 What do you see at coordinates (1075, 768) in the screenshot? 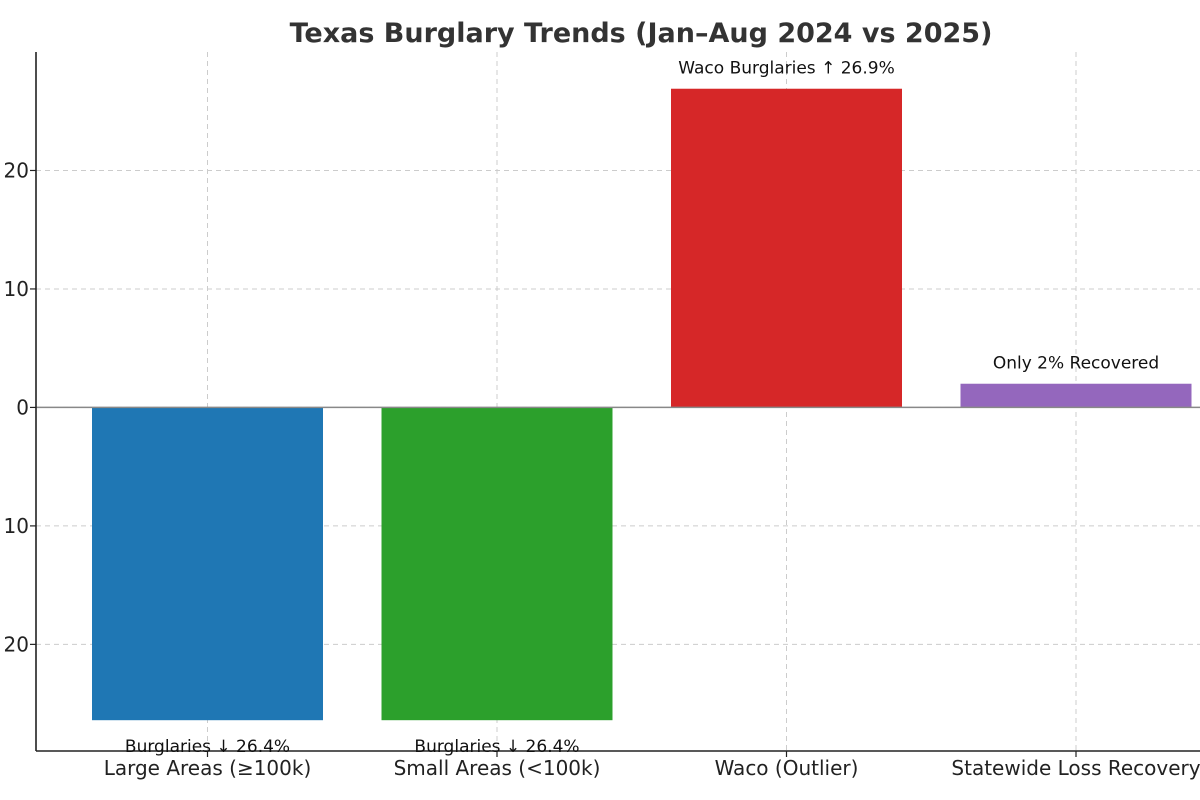
I see `x-tick-label: Statewide Loss Recovery` at bounding box center [1075, 768].